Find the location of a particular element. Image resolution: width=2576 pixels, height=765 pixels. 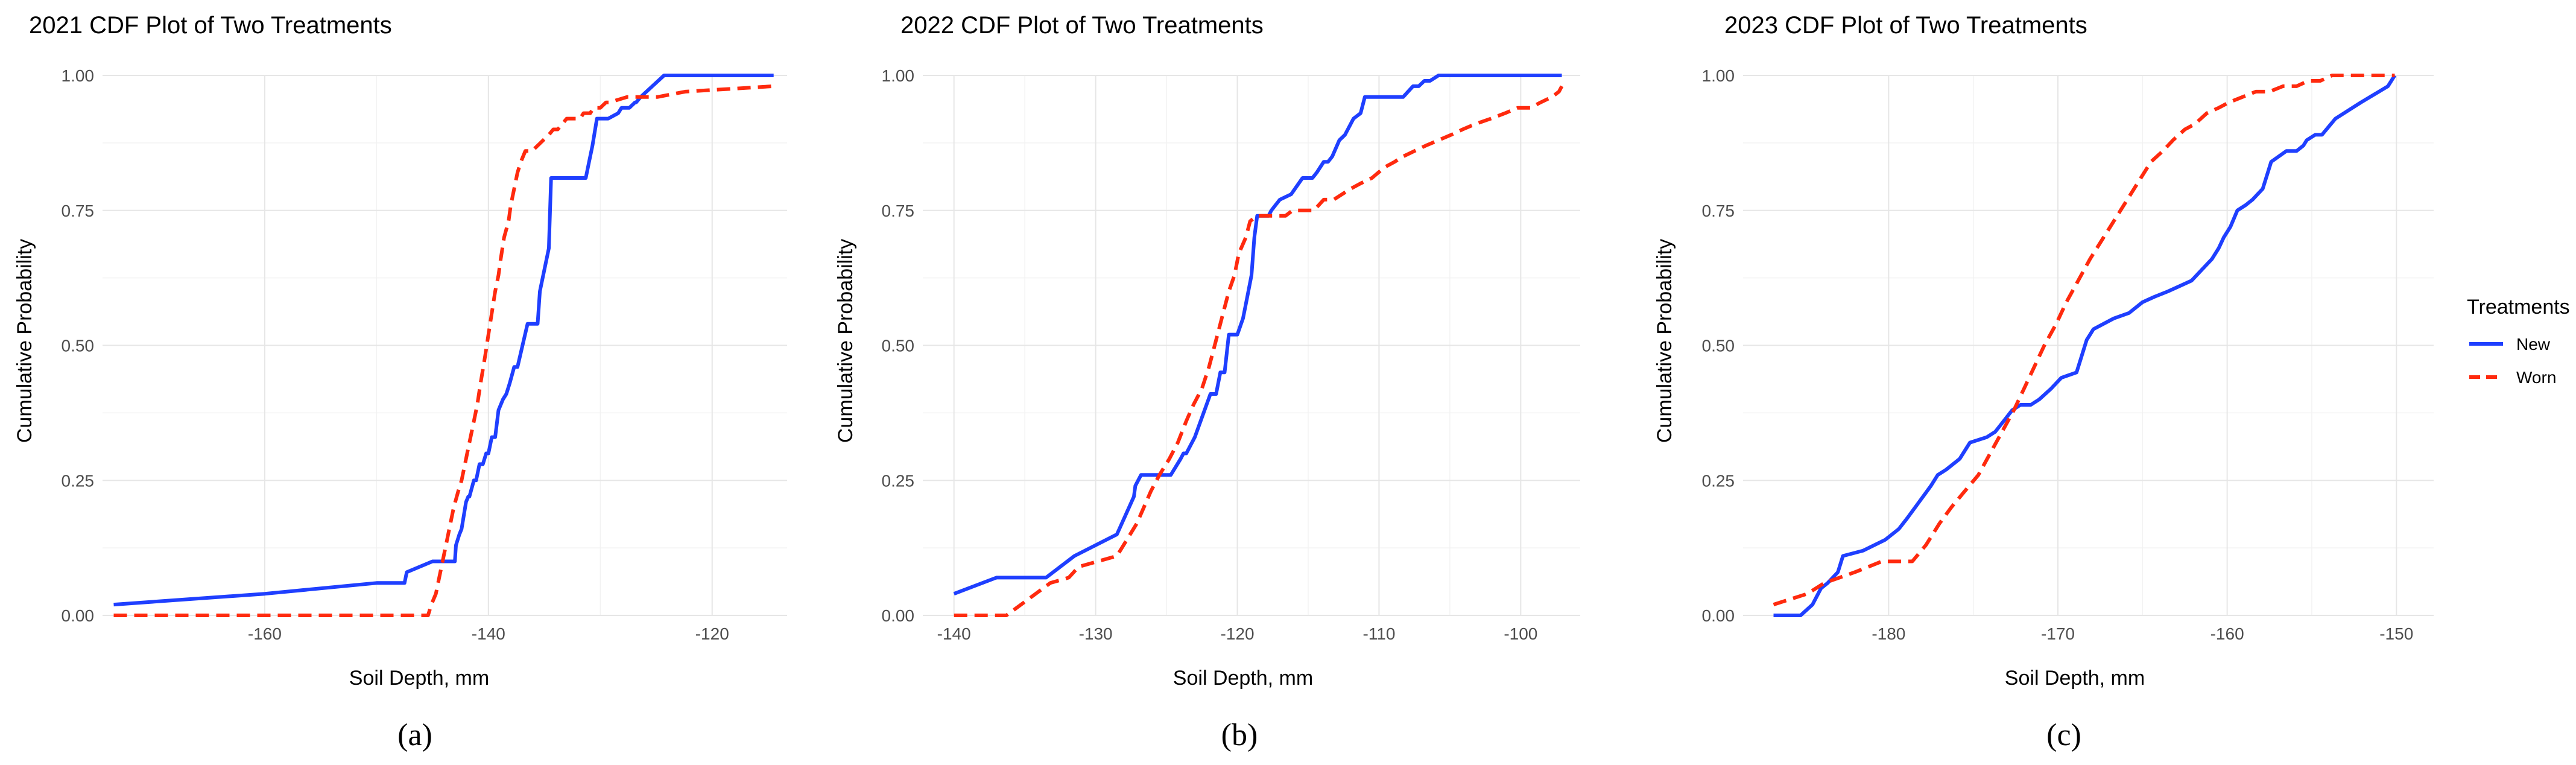

panel-c-label: (c) is located at coordinates (2063, 735).